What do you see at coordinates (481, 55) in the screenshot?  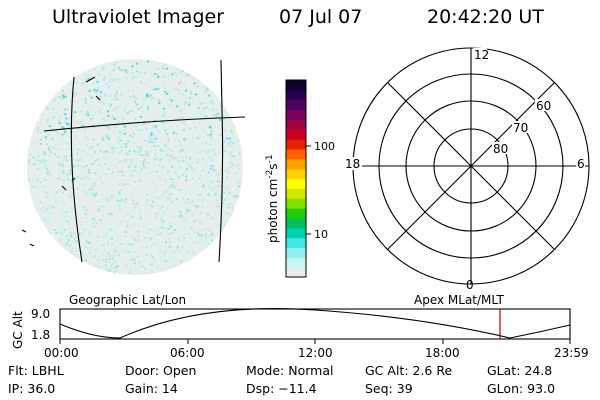 I see `mlt-label-12: 12` at bounding box center [481, 55].